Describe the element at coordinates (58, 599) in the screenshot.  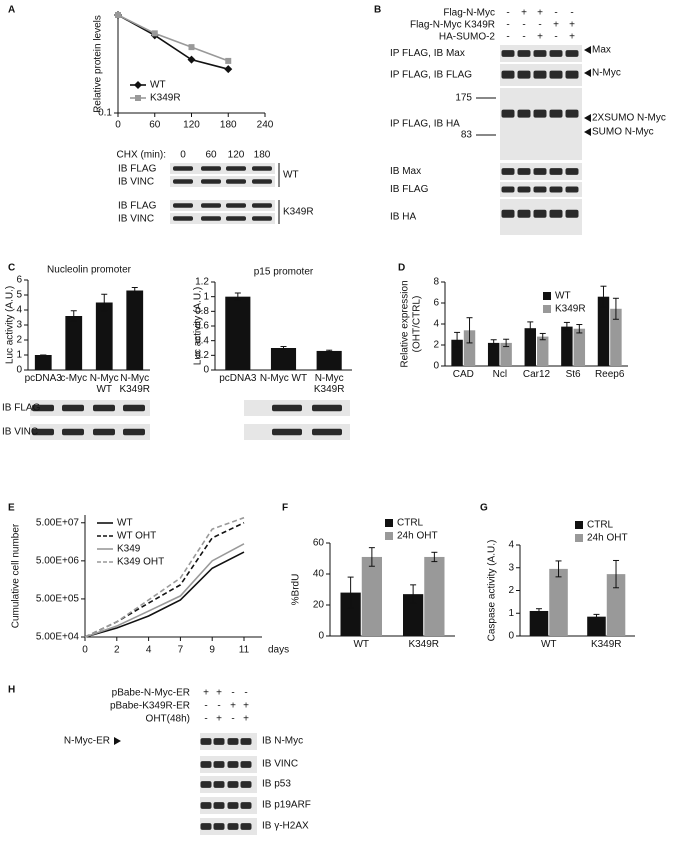
I see `y-tick-label: 5.00E+05` at that location.